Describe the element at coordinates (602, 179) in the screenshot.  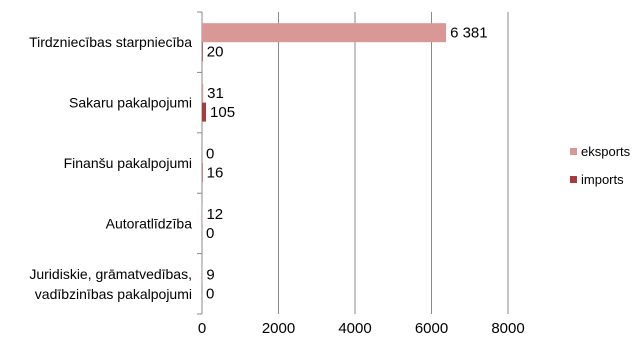
I see `legend-label-imports: imports` at that location.